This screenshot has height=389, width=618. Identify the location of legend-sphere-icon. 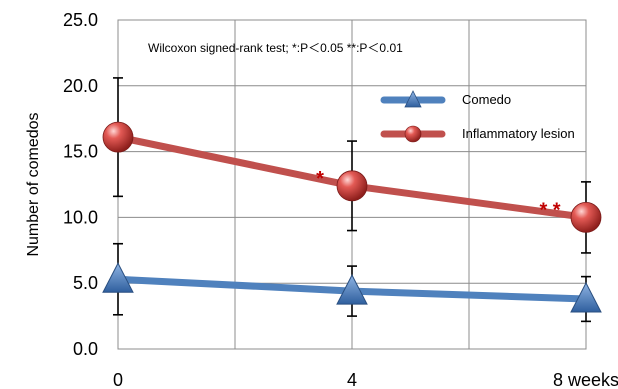
(413, 134).